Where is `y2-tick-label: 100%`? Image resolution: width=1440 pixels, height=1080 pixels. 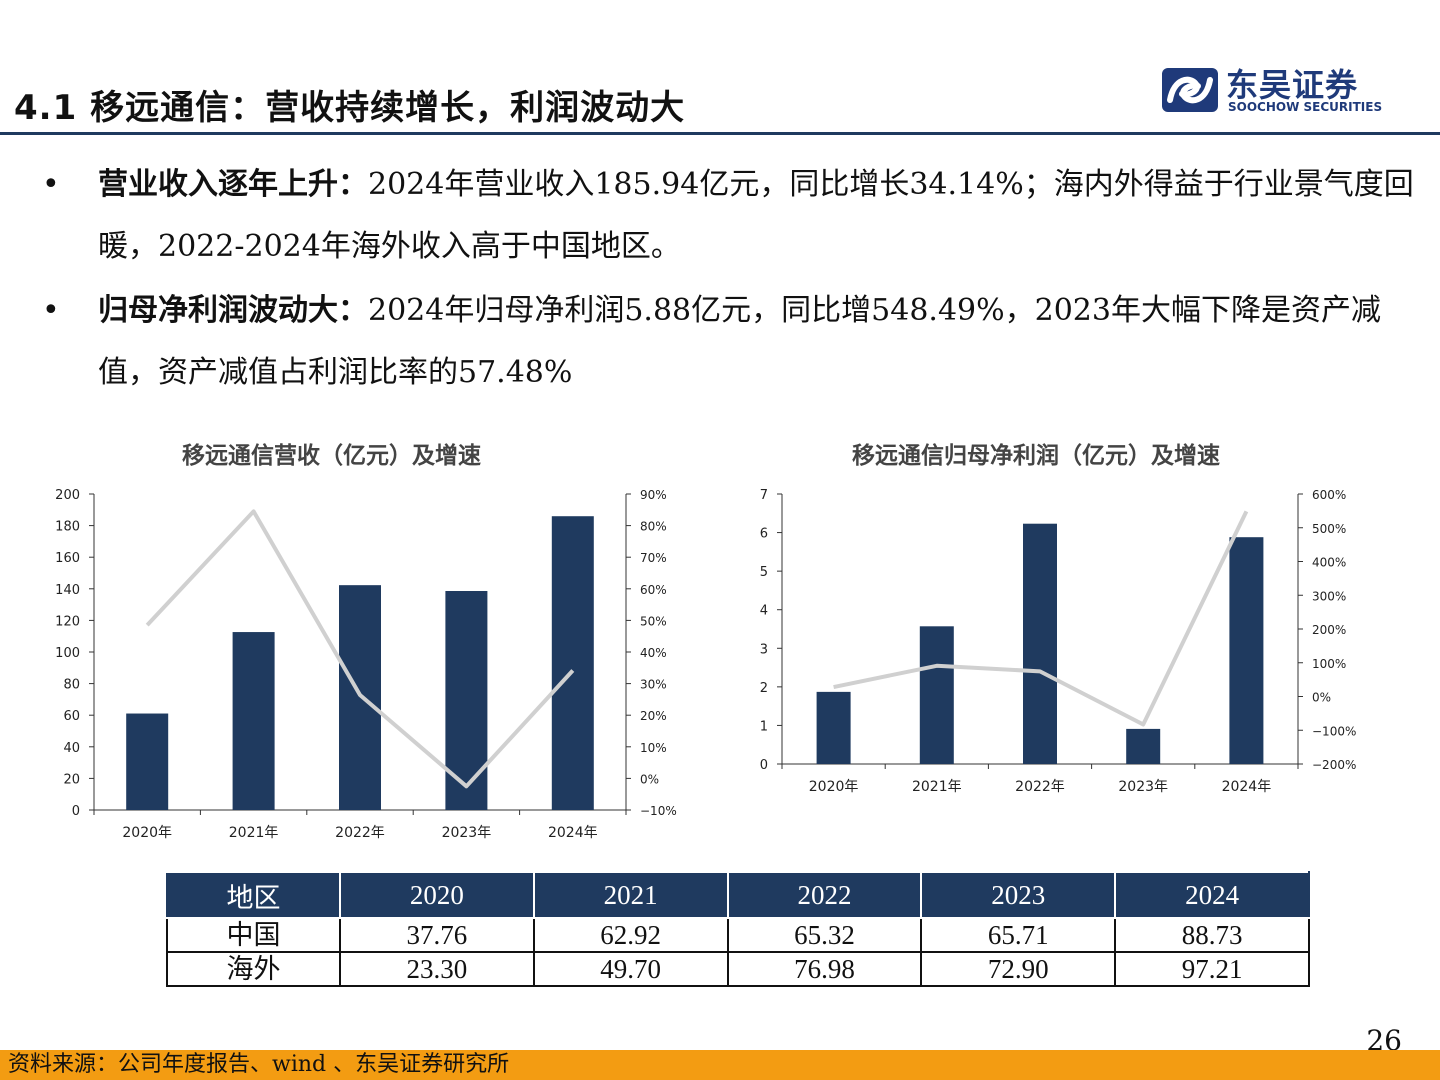
y2-tick-label: 100% is located at coordinates (1329, 664).